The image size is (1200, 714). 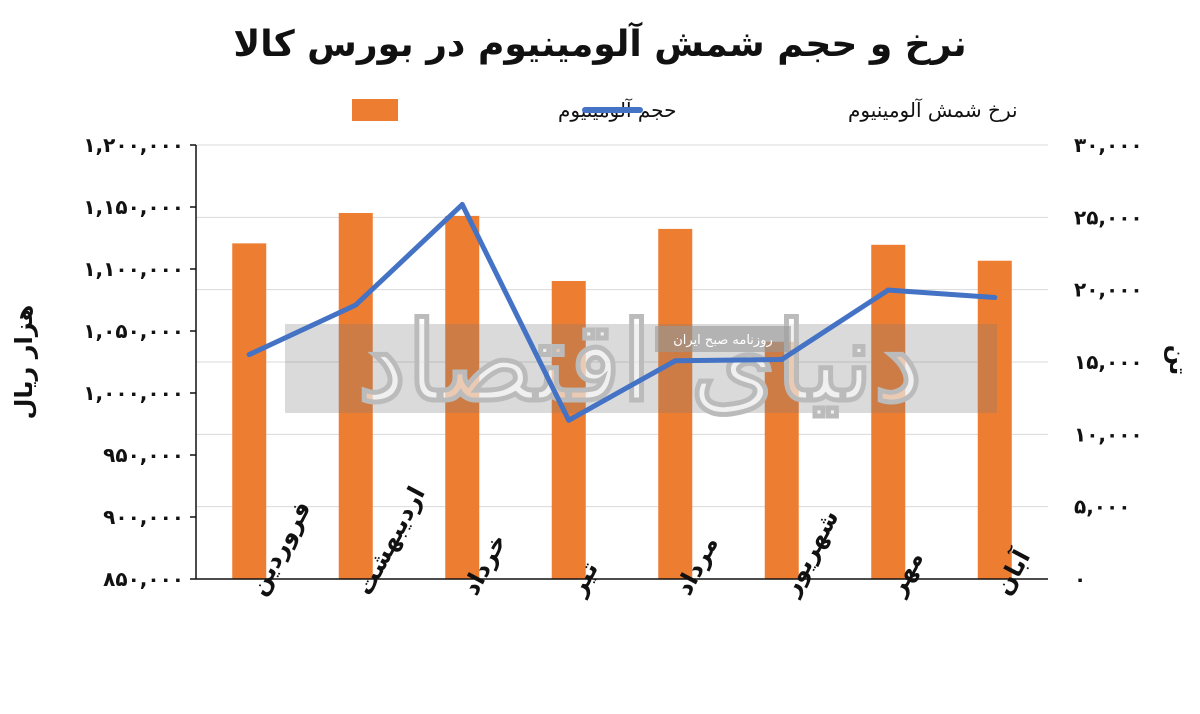 I want to click on right-tick-label: ۲۰,۰۰۰, so click(x=1108, y=290).